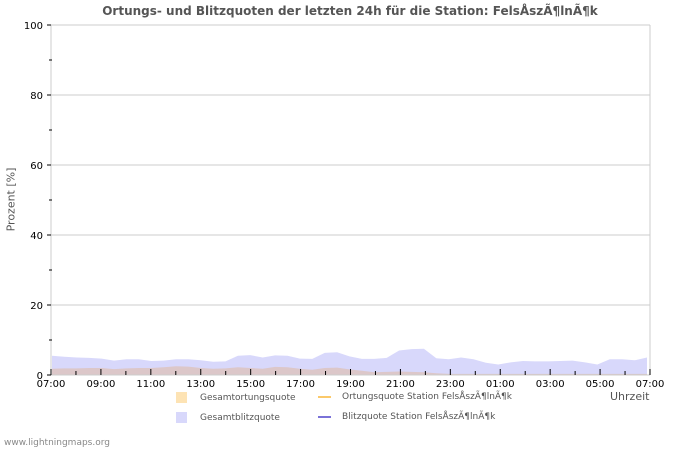 Image resolution: width=700 pixels, height=450 pixels. What do you see at coordinates (250, 384) in the screenshot?
I see `svg-text: 15:00` at bounding box center [250, 384].